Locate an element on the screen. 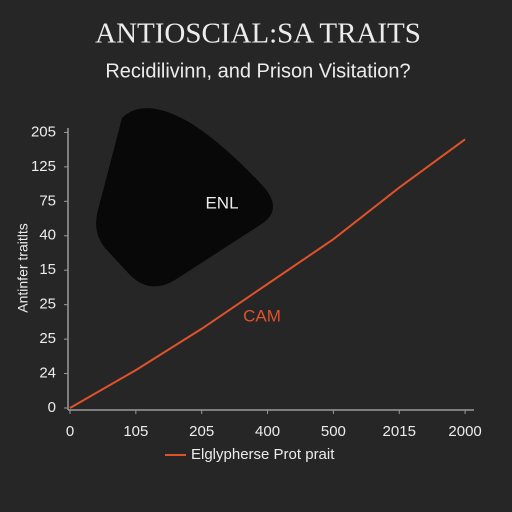 The image size is (512, 512). x-tick-label: 400 is located at coordinates (267, 431).